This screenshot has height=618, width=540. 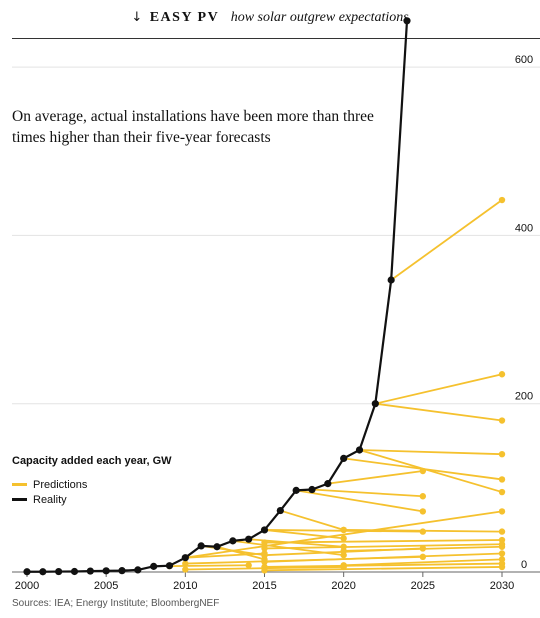 What do you see at coordinates (59, 571) in the screenshot?
I see `reality-point-2002` at bounding box center [59, 571].